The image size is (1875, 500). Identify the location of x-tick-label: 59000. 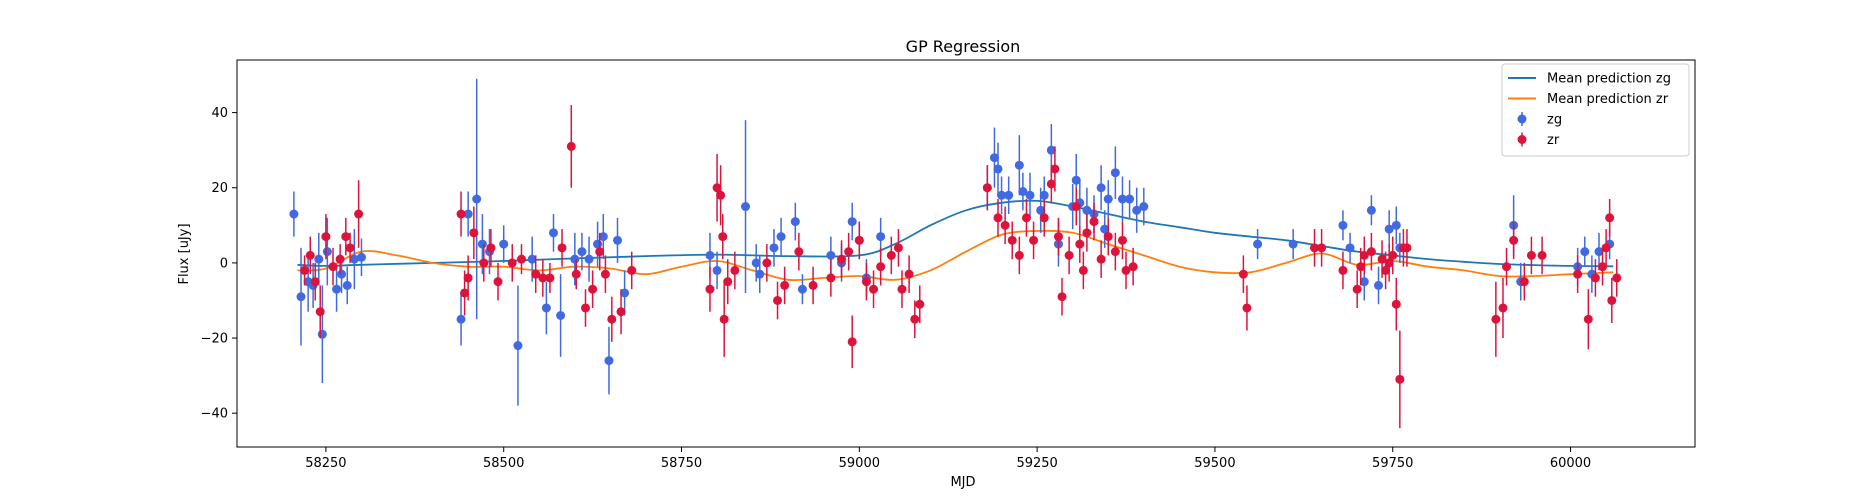
(859, 463).